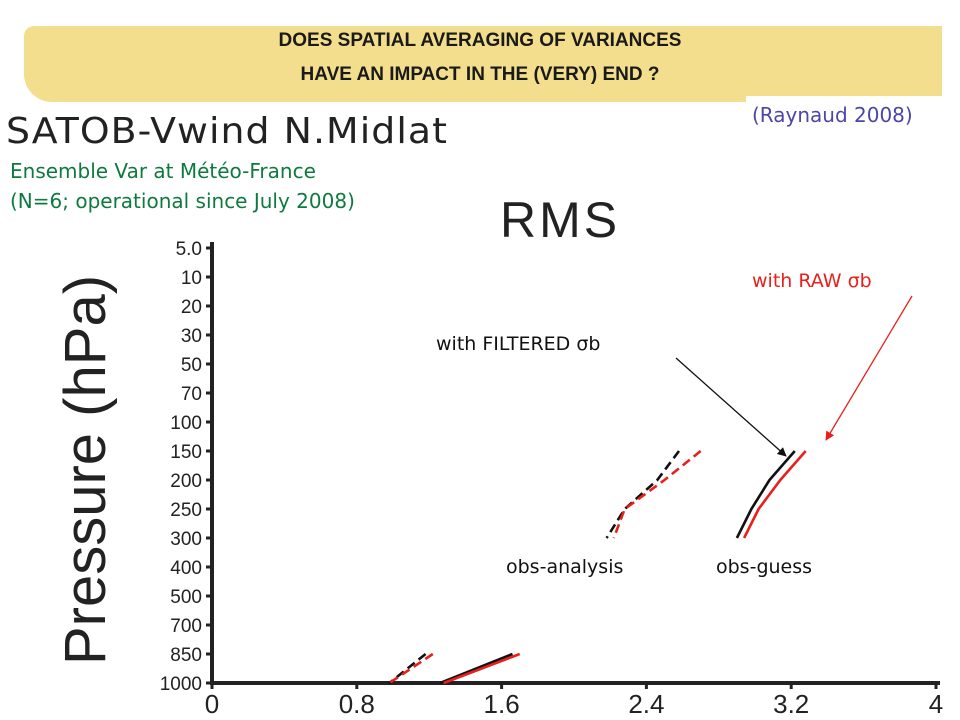  What do you see at coordinates (869, 368) in the screenshot?
I see `raw-arrow` at bounding box center [869, 368].